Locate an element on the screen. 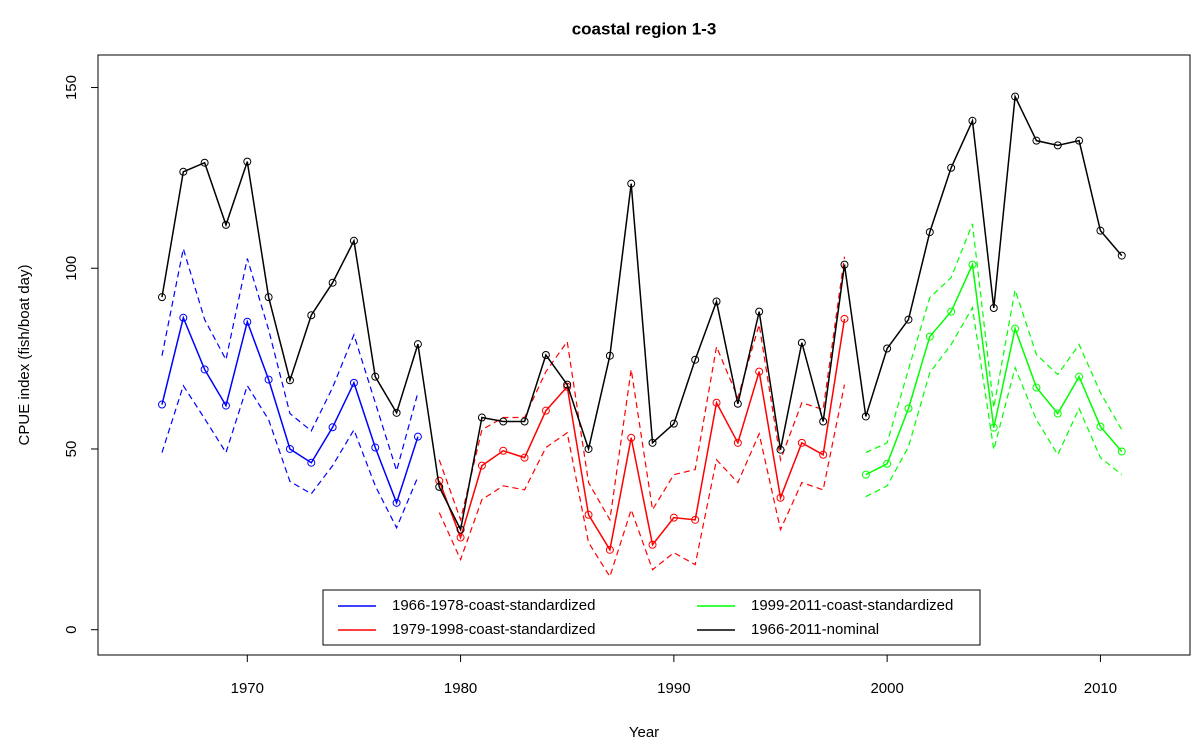  legend-label: 1999-2011-coast-standardized is located at coordinates (852, 605).